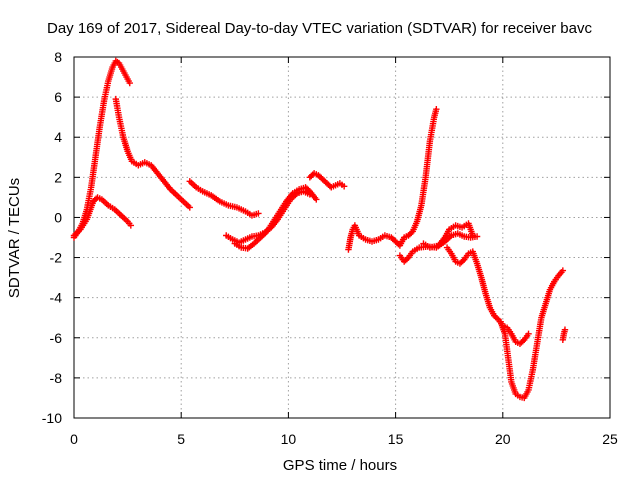 This screenshot has width=640, height=480. Describe the element at coordinates (340, 465) in the screenshot. I see `x-axis-label: GPS time / hours` at that location.